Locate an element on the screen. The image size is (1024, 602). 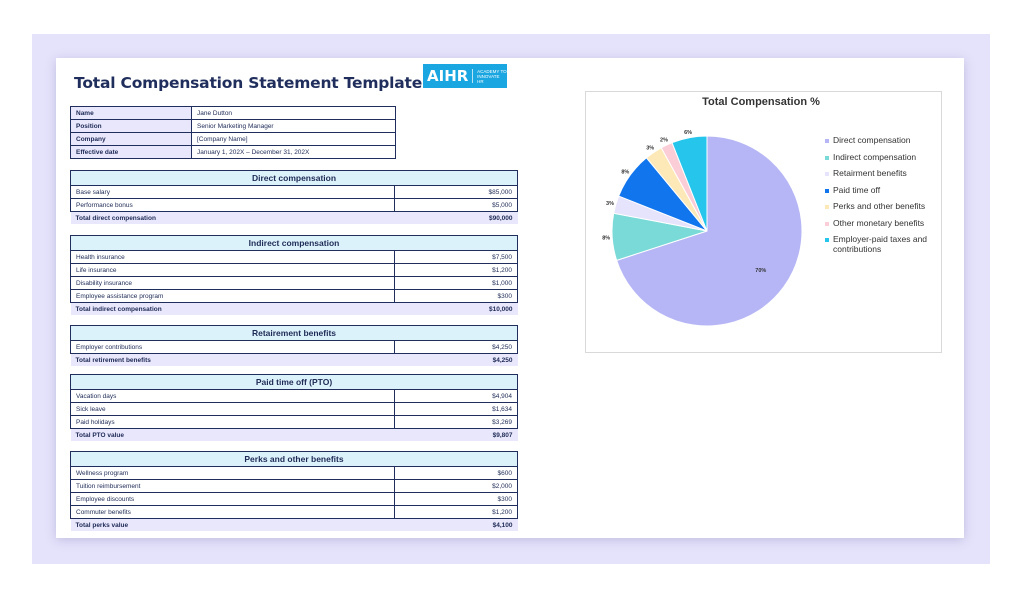
table-row: Paid holidays $3,269 is located at coordinates (294, 422).